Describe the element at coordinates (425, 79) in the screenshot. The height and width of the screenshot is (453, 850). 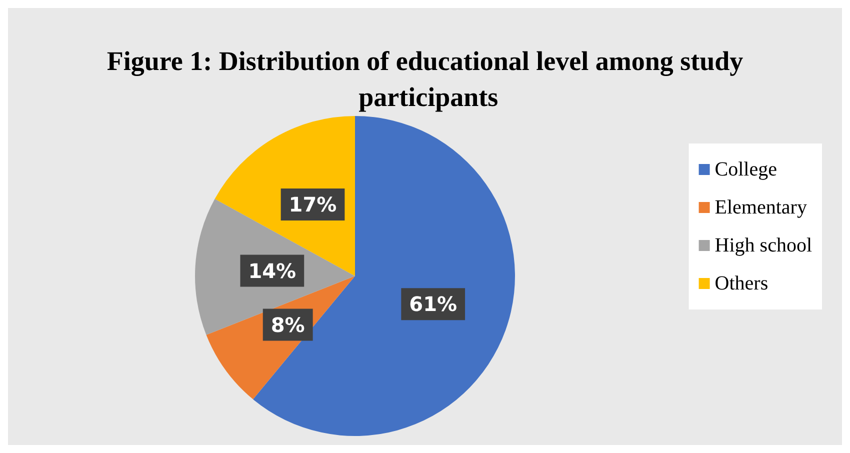
I see `chart-title: Figure 1: Distribution of educational level among study participants` at that location.